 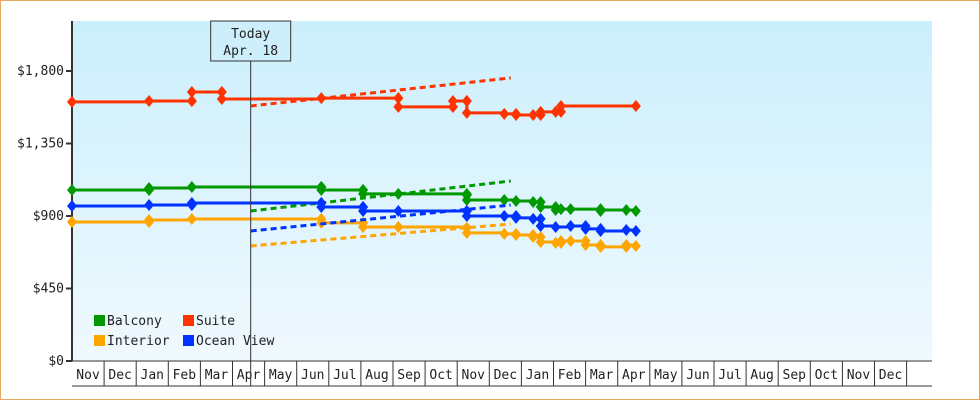 I want to click on today-box, so click(x=251, y=41).